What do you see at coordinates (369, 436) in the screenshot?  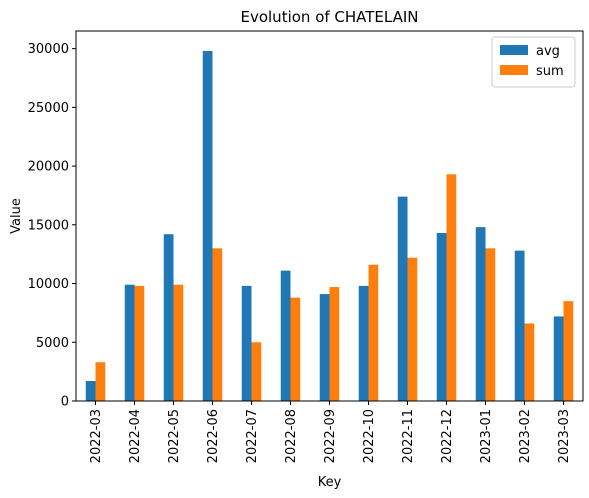 I see `x-tick-label: 2022-10` at bounding box center [369, 436].